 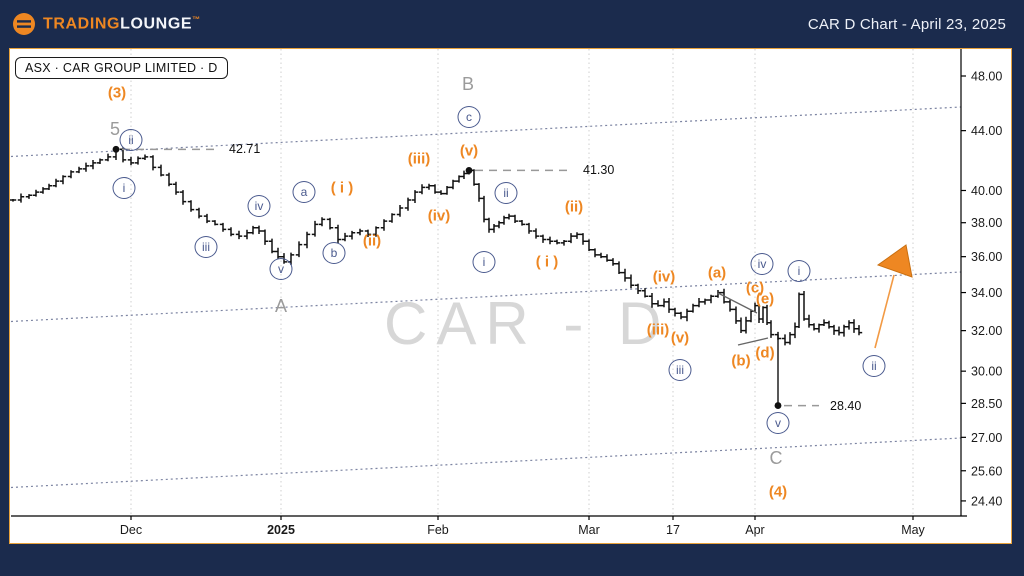 What do you see at coordinates (281, 530) in the screenshot?
I see `x-tick-label: 2025` at bounding box center [281, 530].